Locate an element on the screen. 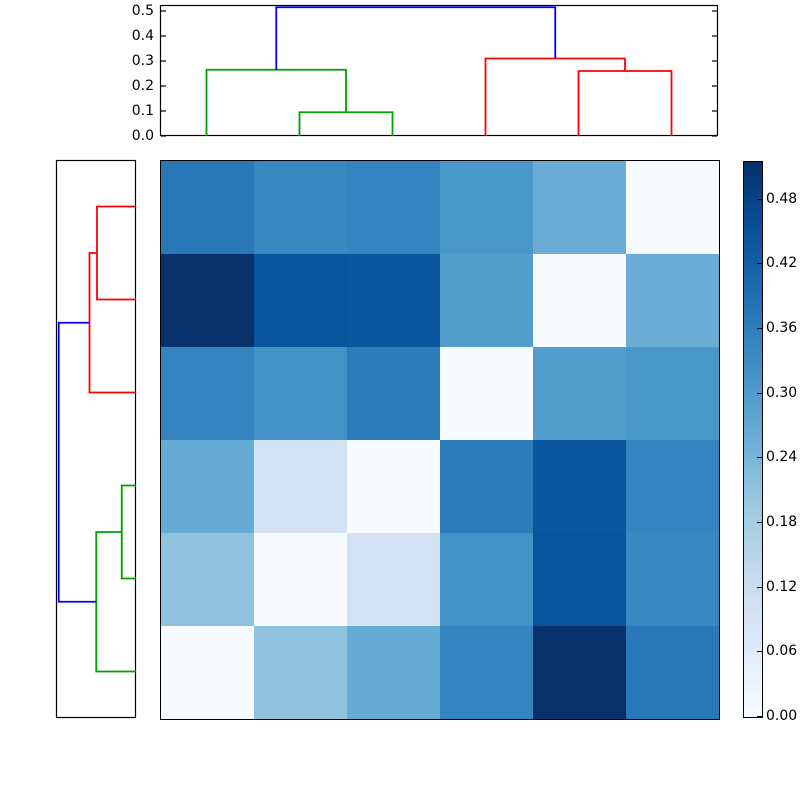  heatmap-cell-r3c2 is located at coordinates (300, 393).